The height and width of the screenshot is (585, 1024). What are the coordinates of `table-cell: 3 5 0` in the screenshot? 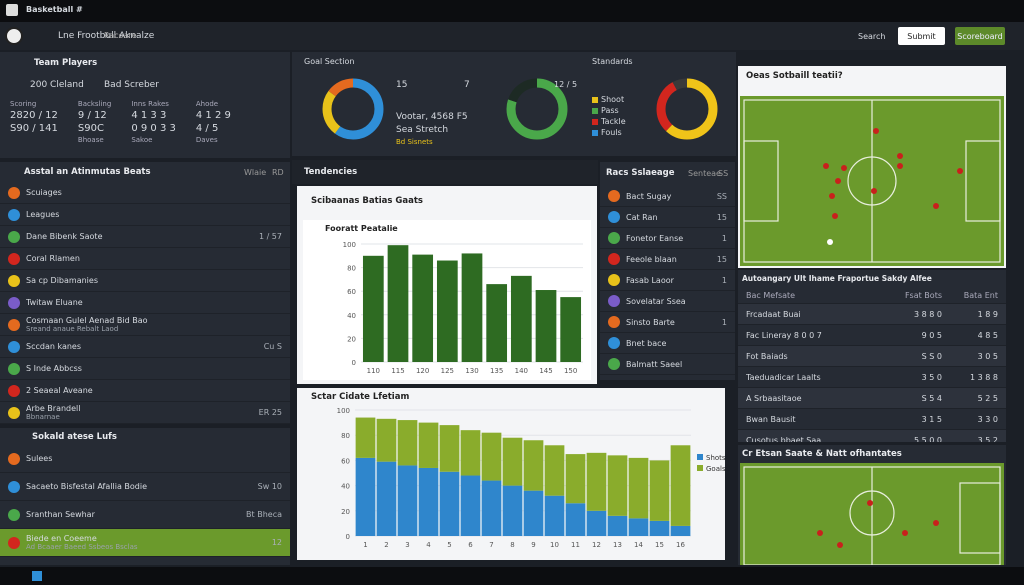 It's located at (931, 377).